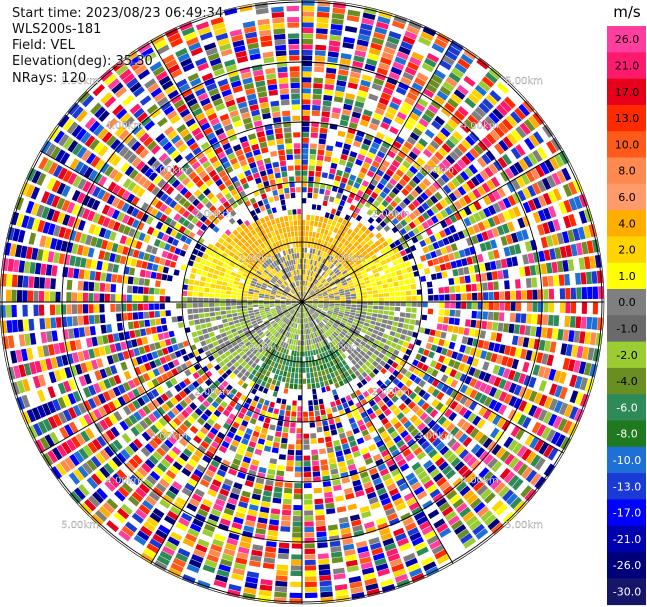 The image size is (647, 607). I want to click on colorbar-tick-label: -8.0, so click(626, 434).